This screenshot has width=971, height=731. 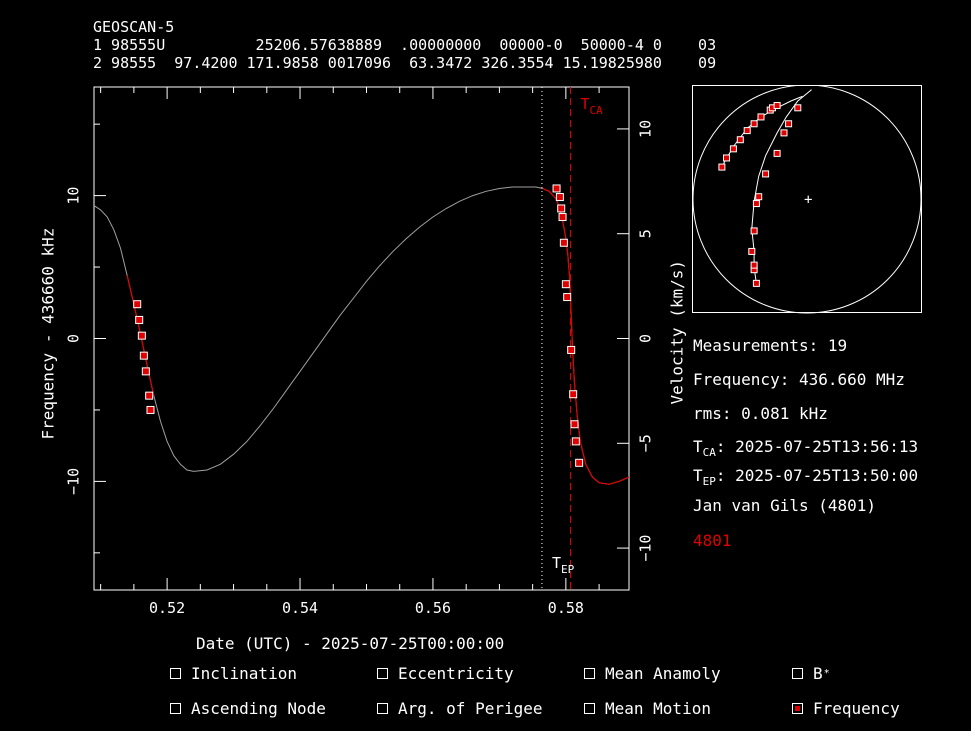 I want to click on tep-marker-subscript: EP, so click(x=568, y=569).